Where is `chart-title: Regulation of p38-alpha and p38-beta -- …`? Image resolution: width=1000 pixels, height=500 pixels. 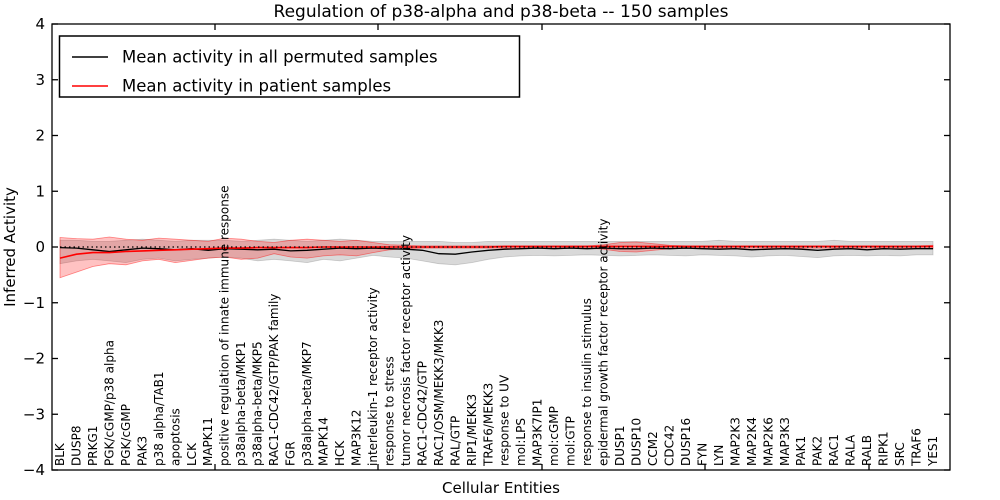
chart-title: Regulation of p38-alpha and p38-beta -- … is located at coordinates (501, 12).